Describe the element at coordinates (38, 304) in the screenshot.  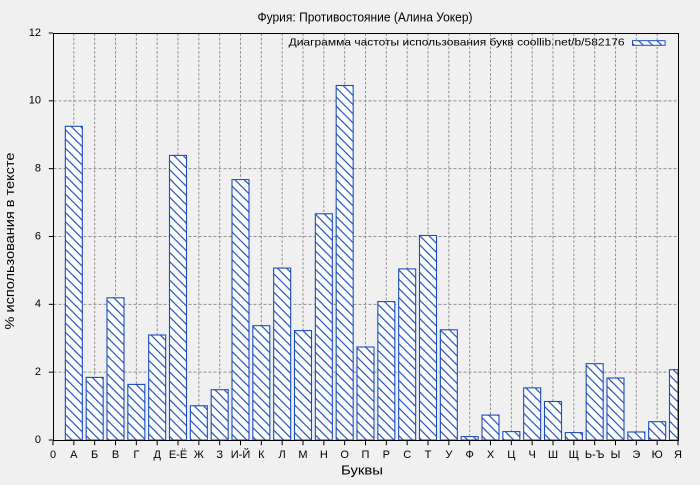
I see `svg-text: 4` at that location.